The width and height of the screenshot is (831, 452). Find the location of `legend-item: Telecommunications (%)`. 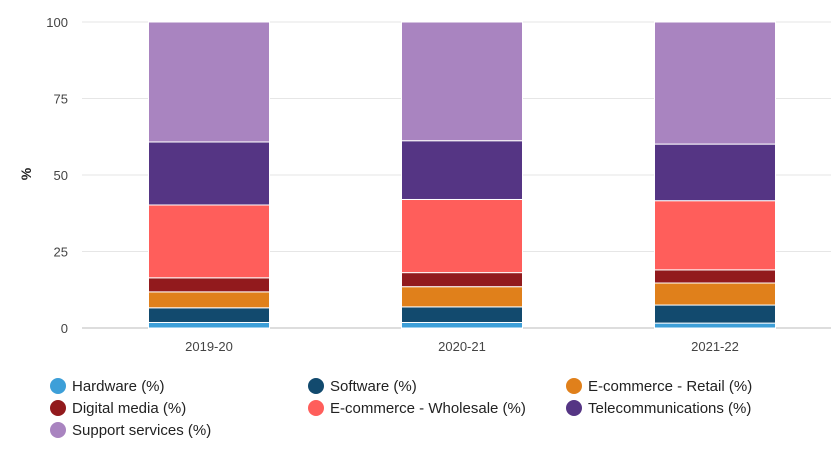

legend-item: Telecommunications (%) is located at coordinates (696, 408).